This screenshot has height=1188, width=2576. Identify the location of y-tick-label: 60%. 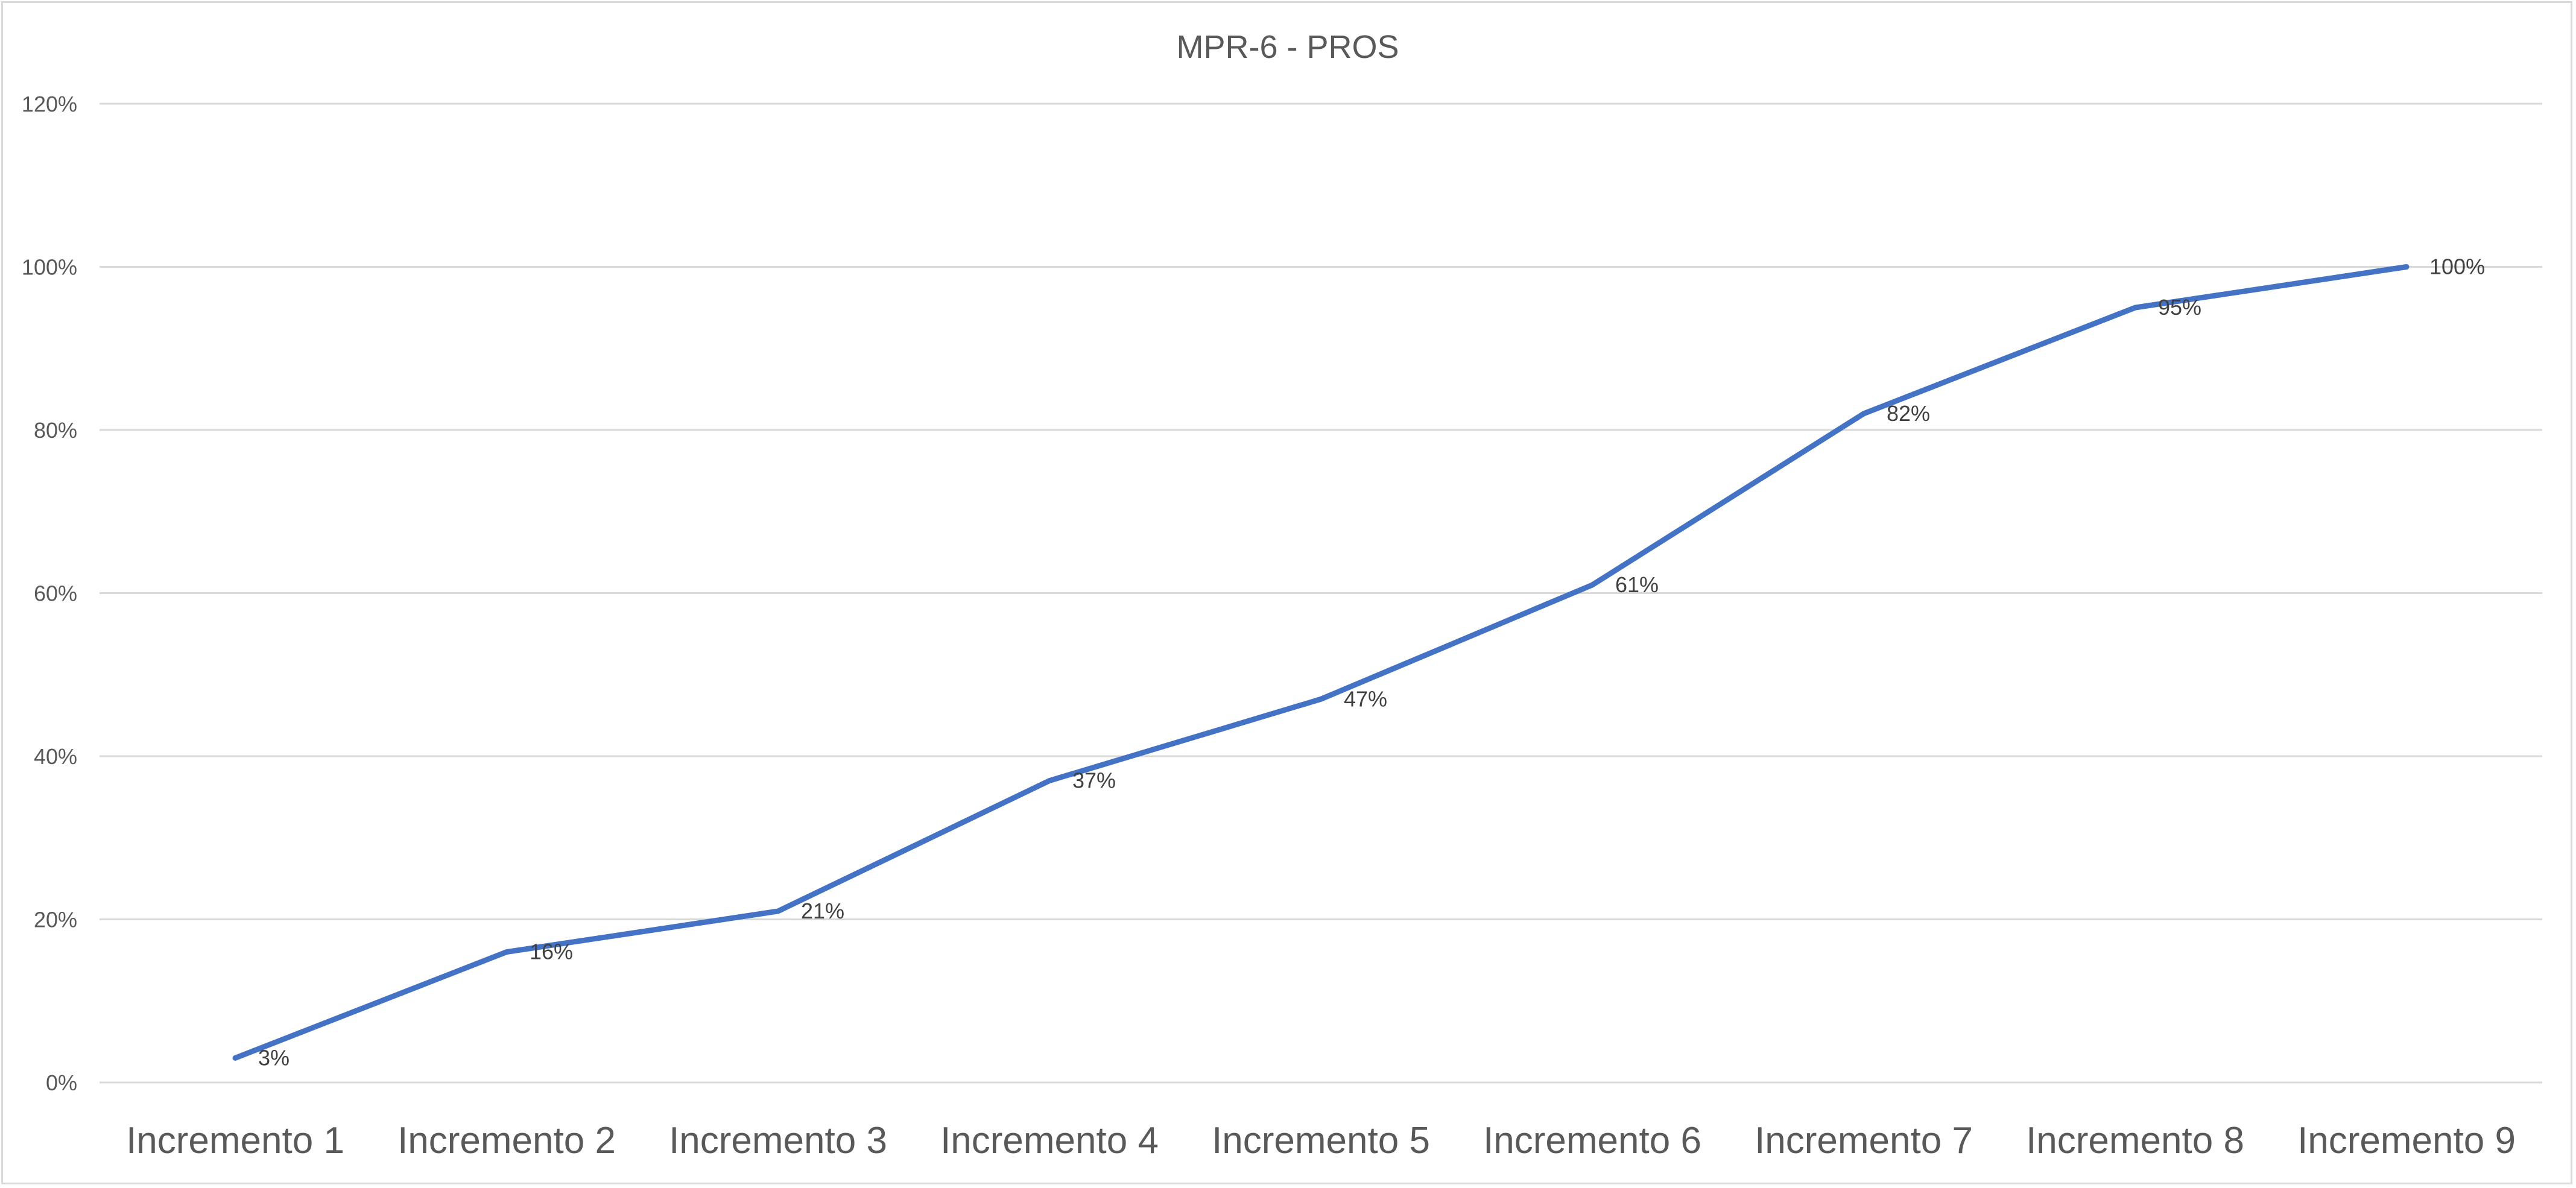
(55, 593).